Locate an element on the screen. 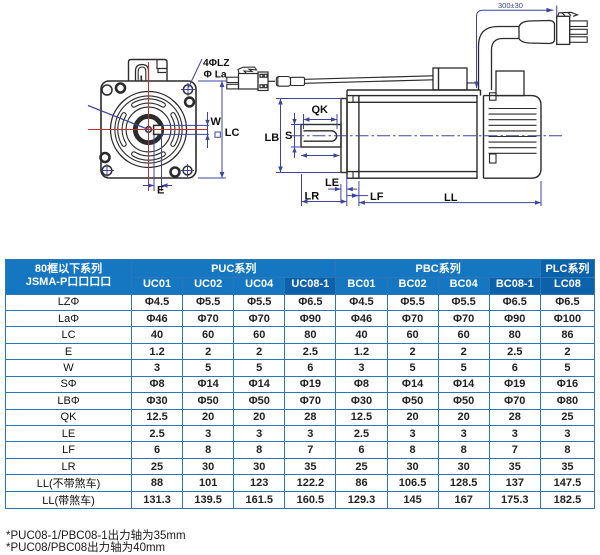  svg-text: QK is located at coordinates (320, 110).